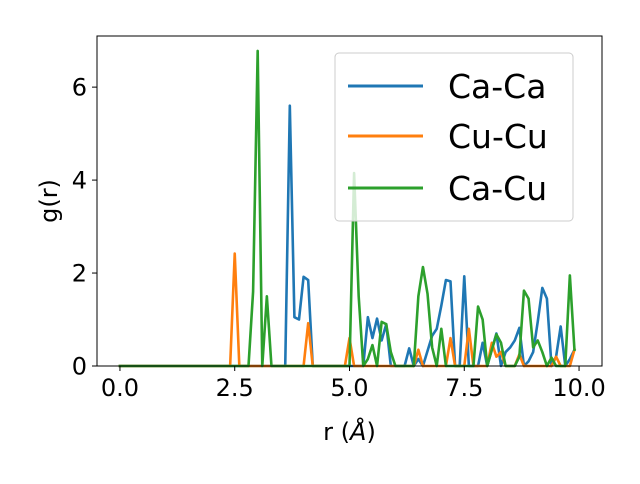 This screenshot has width=640, height=484. What do you see at coordinates (79, 367) in the screenshot?
I see `y-tick-label: 0` at bounding box center [79, 367].